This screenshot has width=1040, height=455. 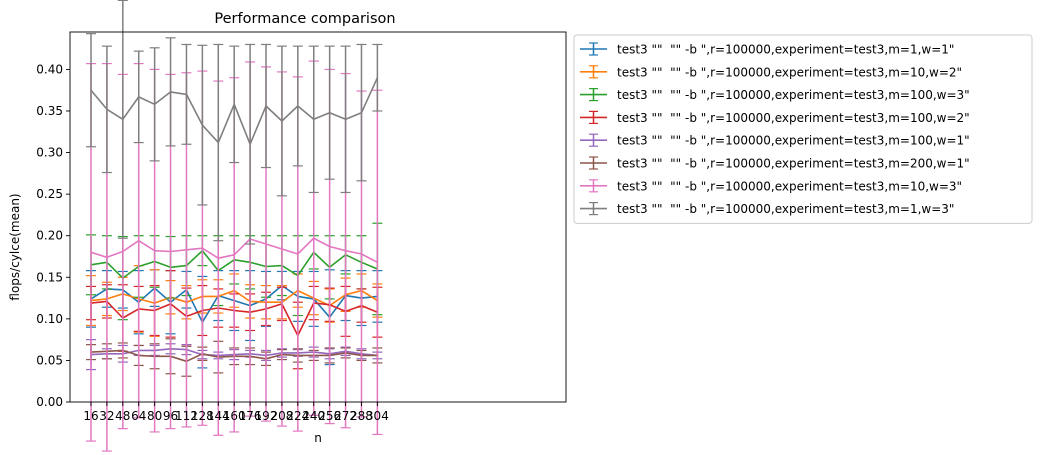 What do you see at coordinates (49, 236) in the screenshot?
I see `y-tick-label: 0.20` at bounding box center [49, 236].